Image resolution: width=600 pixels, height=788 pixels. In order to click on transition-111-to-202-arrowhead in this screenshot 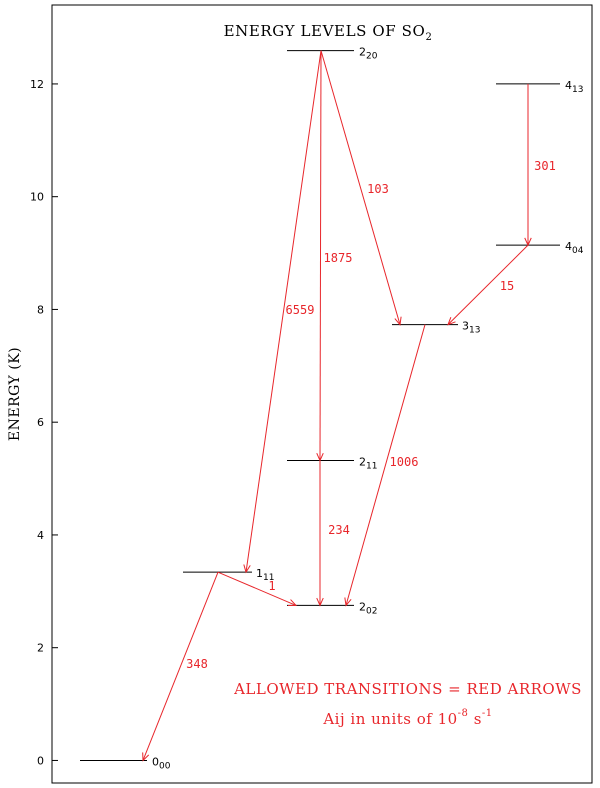, I will do `click(292, 603)`.